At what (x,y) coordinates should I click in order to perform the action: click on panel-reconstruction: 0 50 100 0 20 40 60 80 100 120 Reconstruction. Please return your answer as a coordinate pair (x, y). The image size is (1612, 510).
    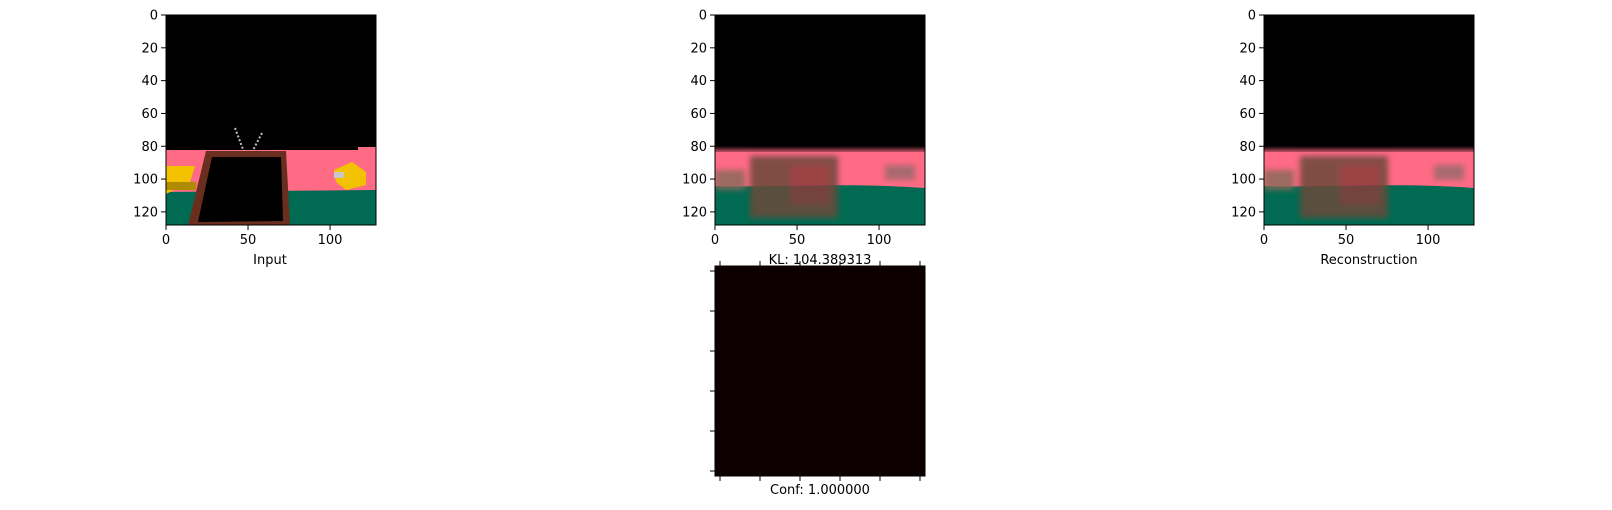
    Looking at the image, I should click on (1353, 138).